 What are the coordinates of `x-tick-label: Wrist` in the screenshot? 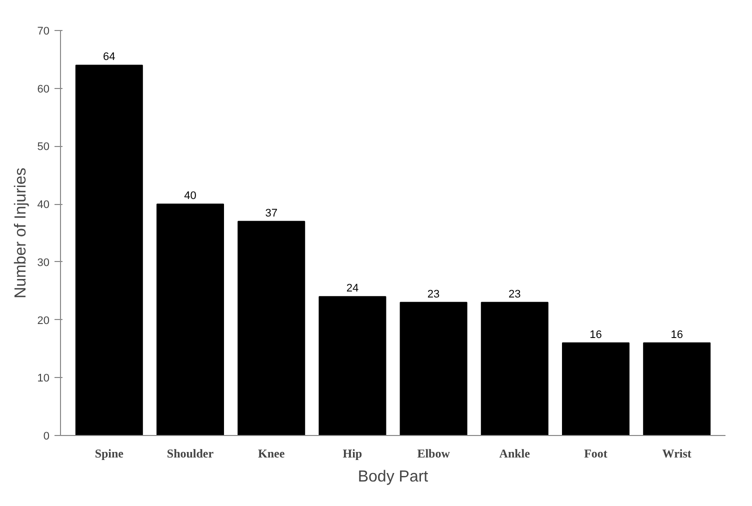 It's located at (677, 453).